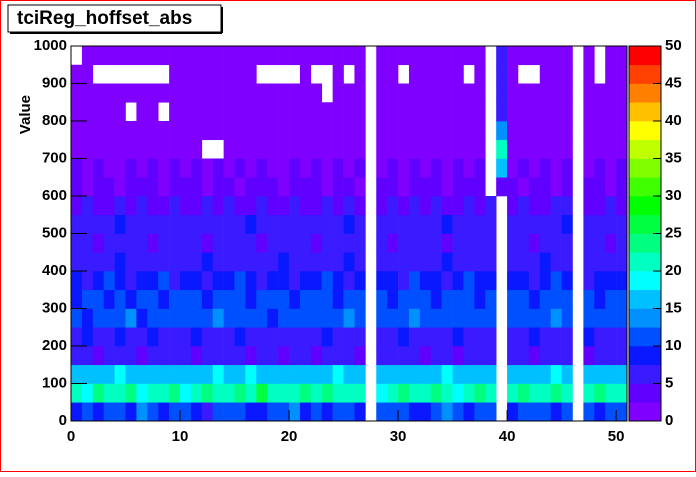 This screenshot has width=696, height=477. What do you see at coordinates (673, 270) in the screenshot?
I see `z-tick-label: 20` at bounding box center [673, 270].